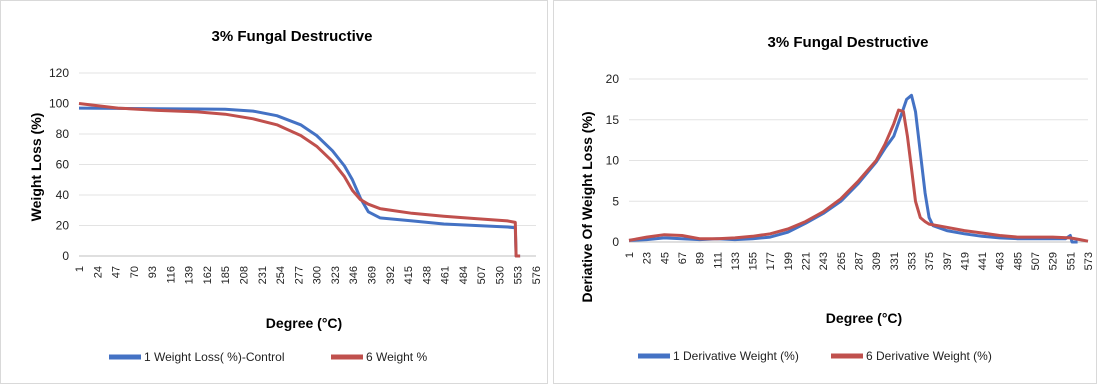  Describe the element at coordinates (208, 275) in the screenshot. I see `x-tick-label: 162` at that location.